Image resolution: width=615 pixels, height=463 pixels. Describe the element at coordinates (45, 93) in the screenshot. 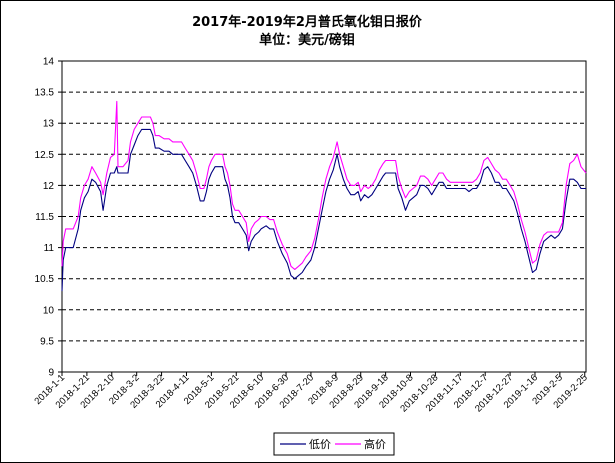

I see `y-tick-label: 13.5` at that location.